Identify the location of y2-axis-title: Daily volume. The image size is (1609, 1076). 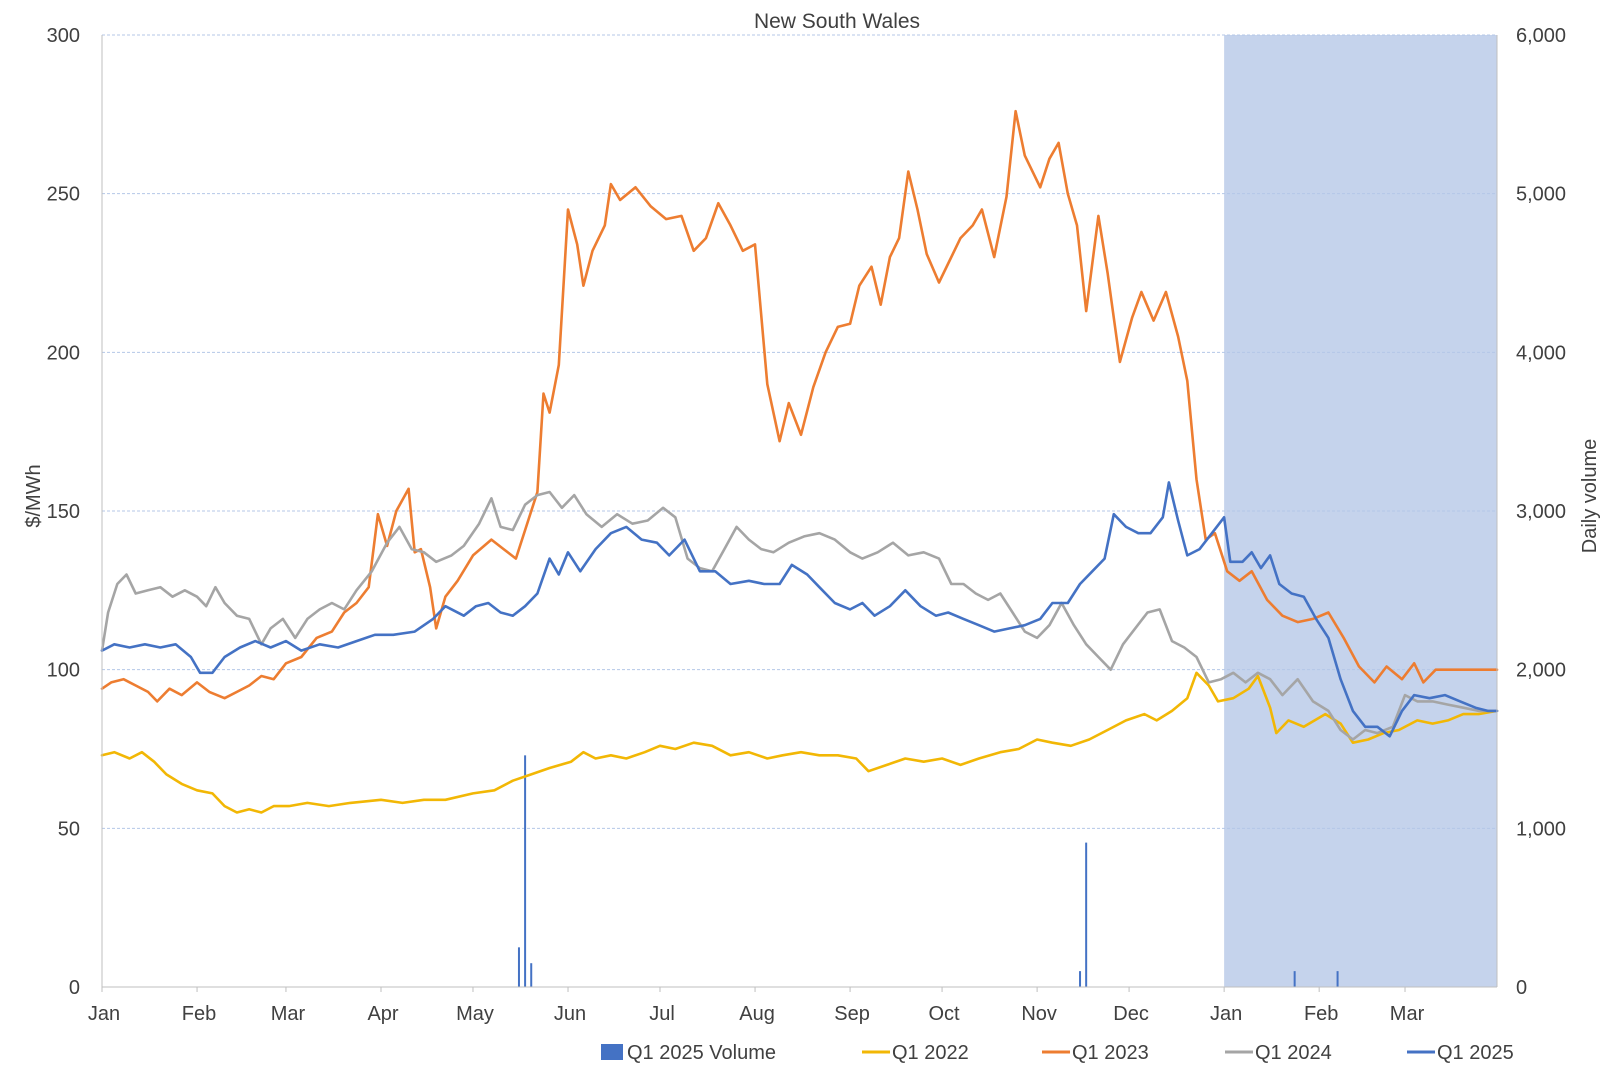
(1590, 496).